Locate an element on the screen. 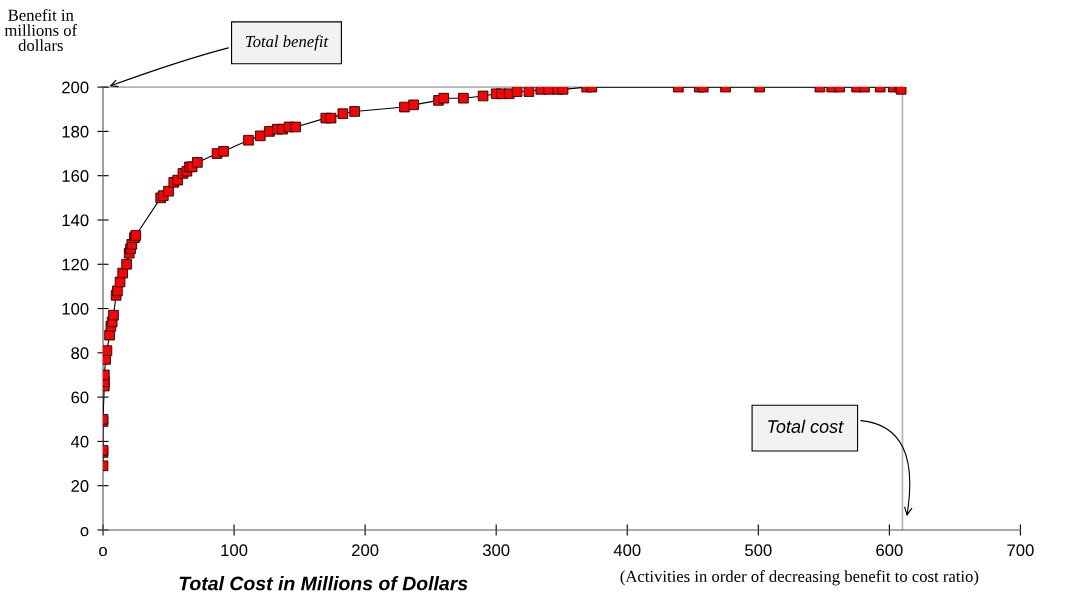 The width and height of the screenshot is (1073, 605). x-tick-label: 700 is located at coordinates (1020, 550).